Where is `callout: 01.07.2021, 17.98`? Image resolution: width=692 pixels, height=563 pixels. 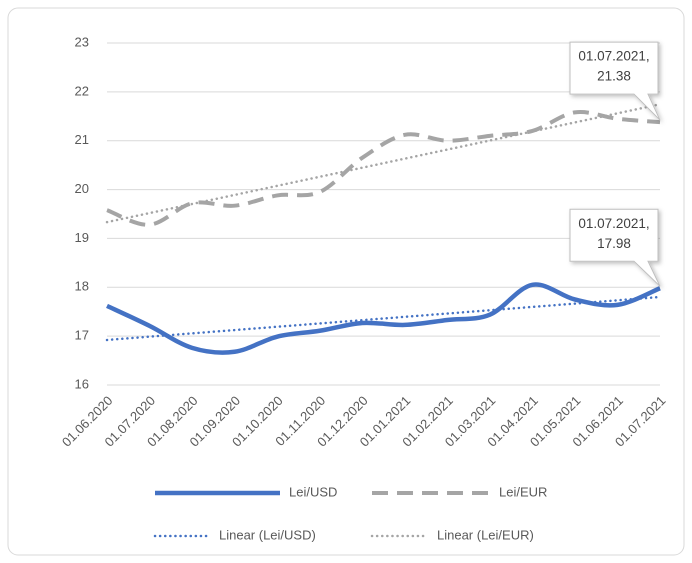
callout: 01.07.2021, 17.98 is located at coordinates (615, 247).